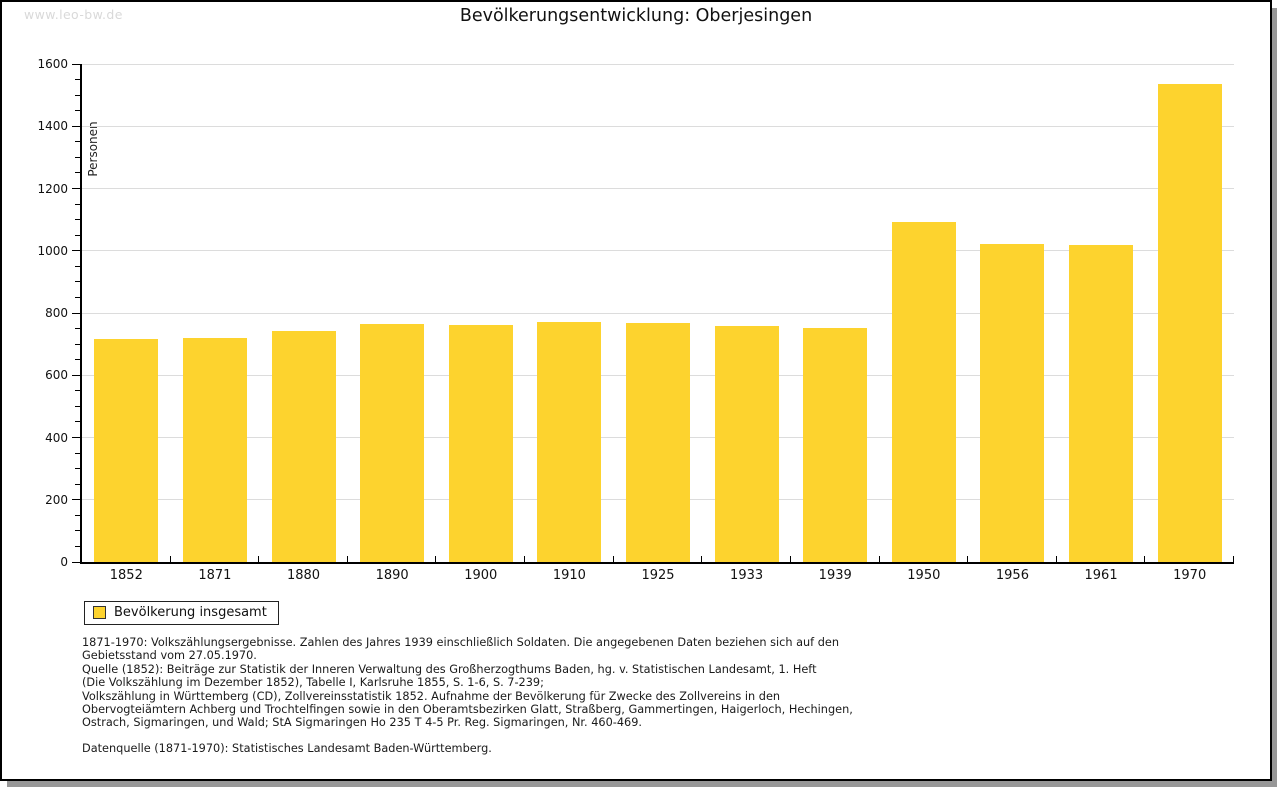 The height and width of the screenshot is (791, 1280). I want to click on x-axis-tick-label: 1961, so click(1101, 575).